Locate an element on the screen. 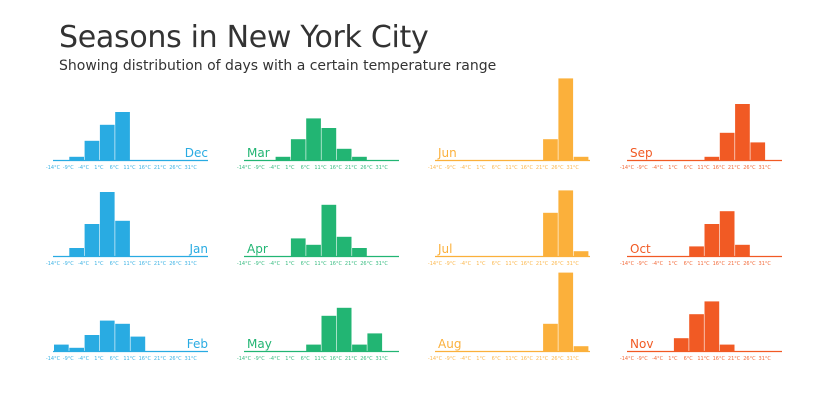 Image resolution: width=833 pixels, height=400 pixels. tick-label-oct: 16°C is located at coordinates (719, 264).